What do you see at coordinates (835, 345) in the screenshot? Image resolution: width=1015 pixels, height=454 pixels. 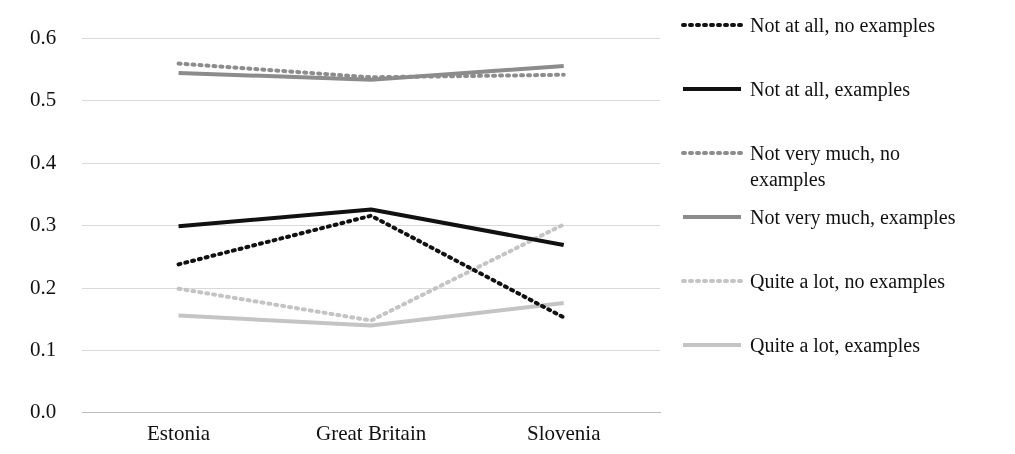 I see `legend-label: Quite a lot, examples` at bounding box center [835, 345].